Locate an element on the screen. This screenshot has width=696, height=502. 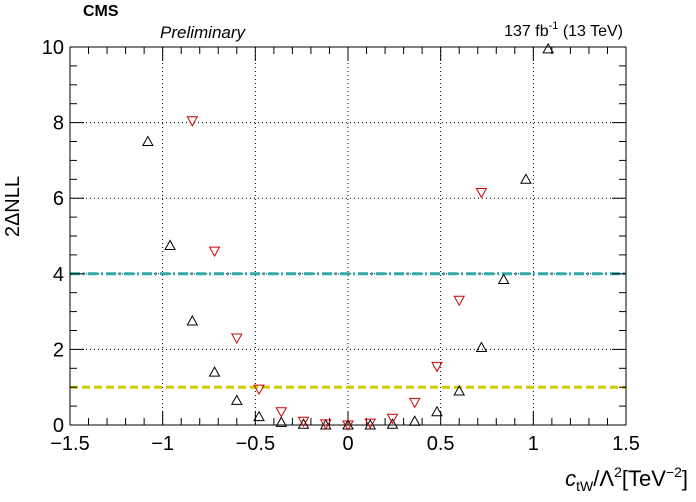
y-tick-label: 4 is located at coordinates (58, 275).